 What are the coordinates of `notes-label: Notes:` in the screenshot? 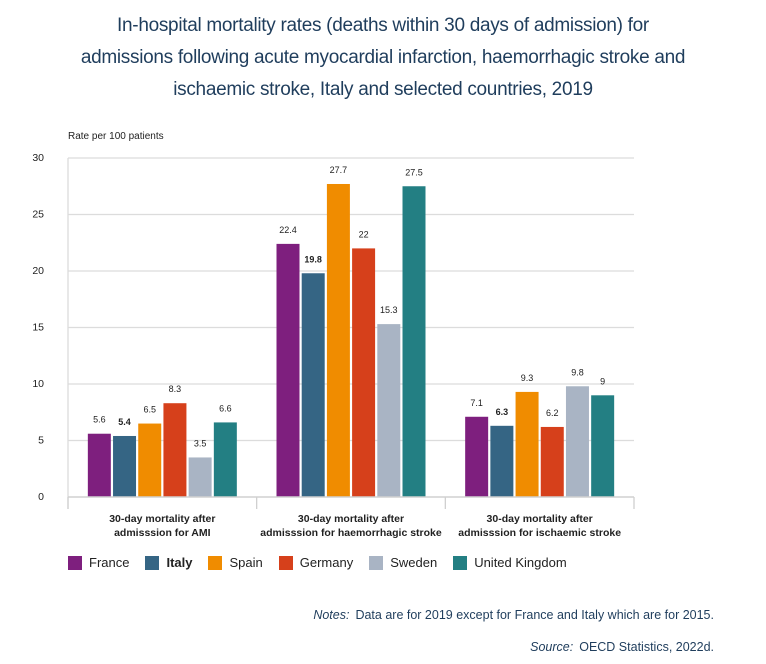 It's located at (331, 615).